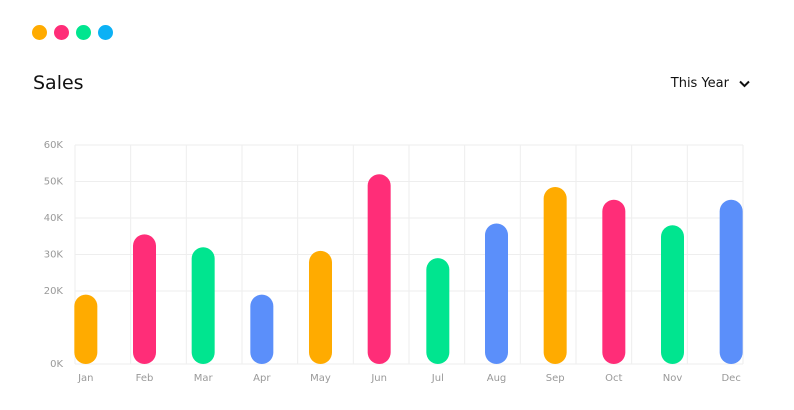 Image resolution: width=794 pixels, height=410 pixels. I want to click on y-tick-label: 40K, so click(54, 218).